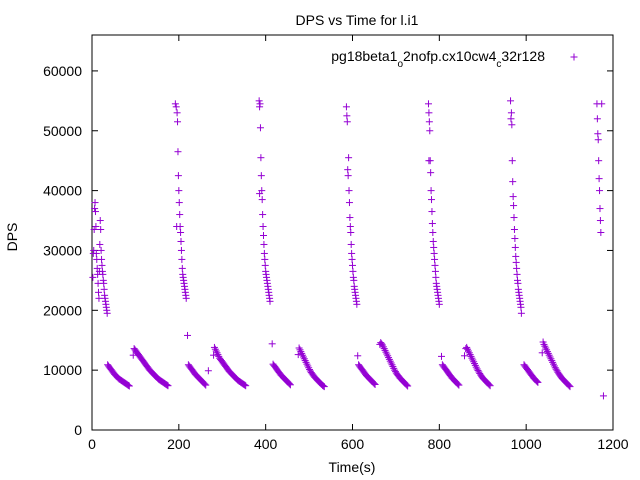 The height and width of the screenshot is (480, 640). I want to click on y-tick-label: 10000, so click(62, 370).